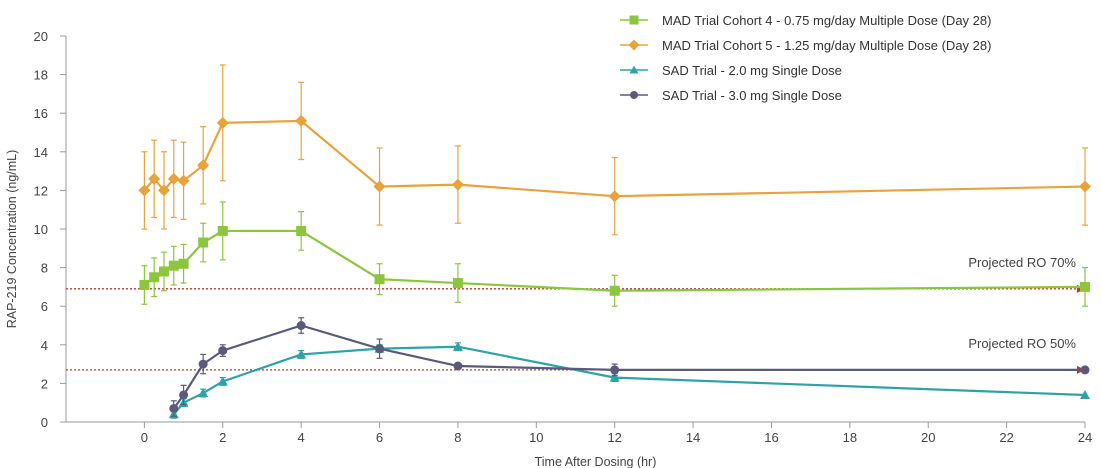  I want to click on y-tick-label: 10, so click(41, 229).